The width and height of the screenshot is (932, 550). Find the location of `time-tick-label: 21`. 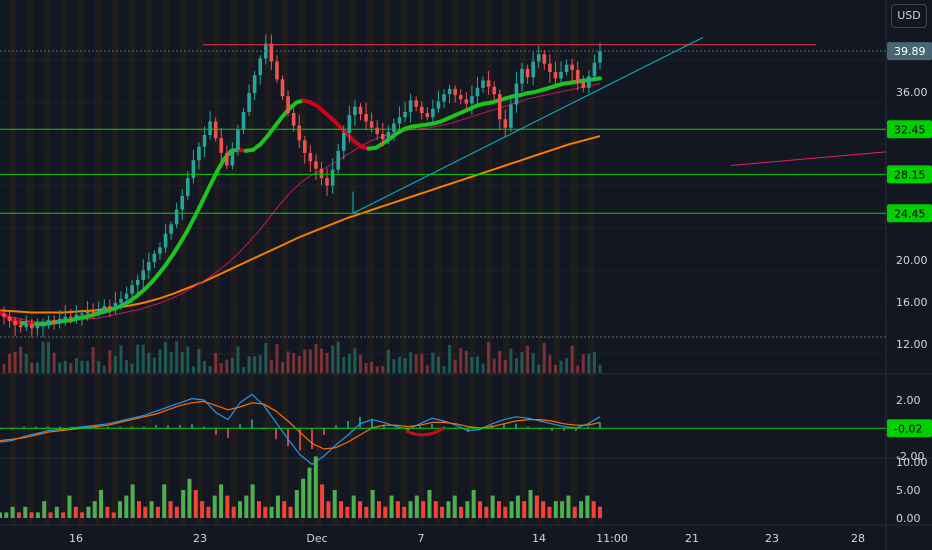

time-tick-label: 21 is located at coordinates (692, 538).